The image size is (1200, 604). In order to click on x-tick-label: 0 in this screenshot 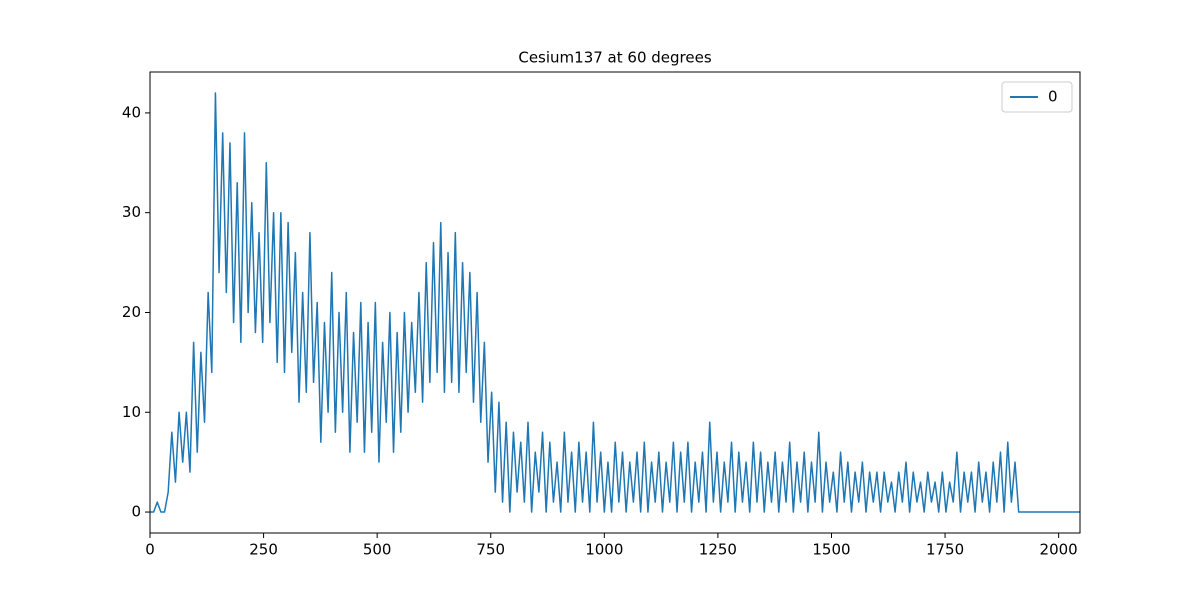, I will do `click(150, 550)`.